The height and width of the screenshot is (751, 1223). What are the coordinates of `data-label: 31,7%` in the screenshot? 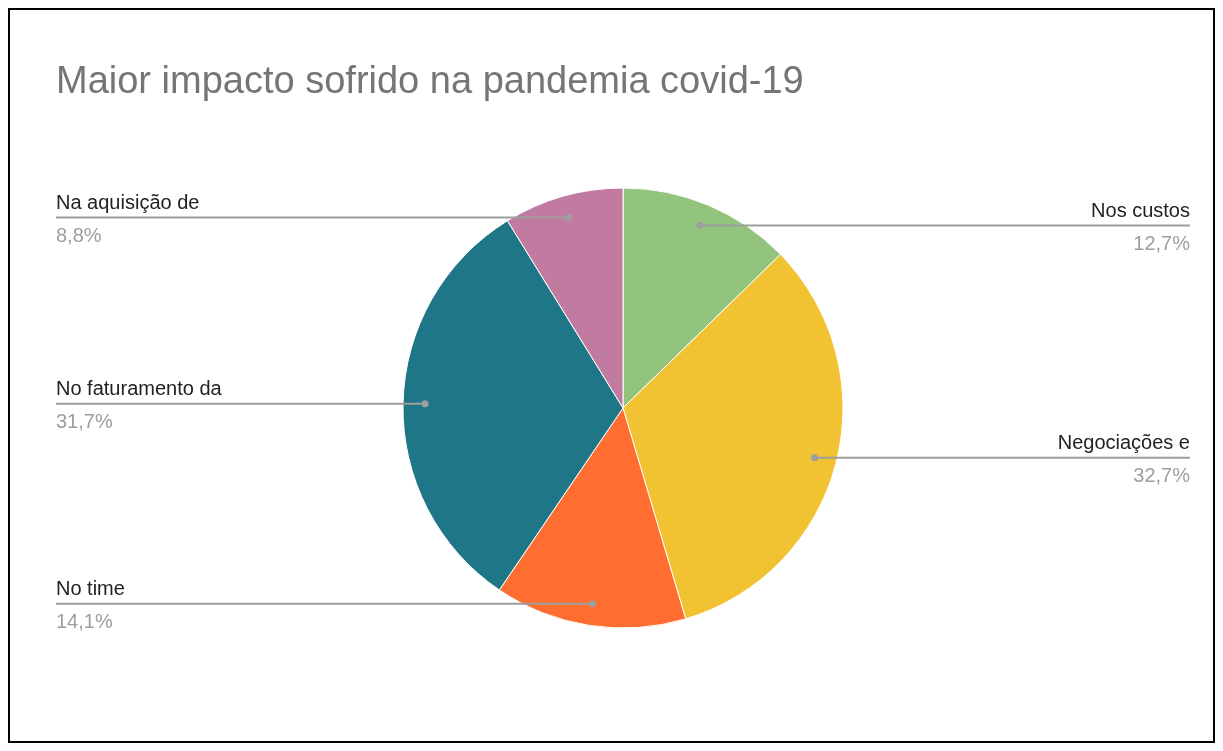 It's located at (84, 420).